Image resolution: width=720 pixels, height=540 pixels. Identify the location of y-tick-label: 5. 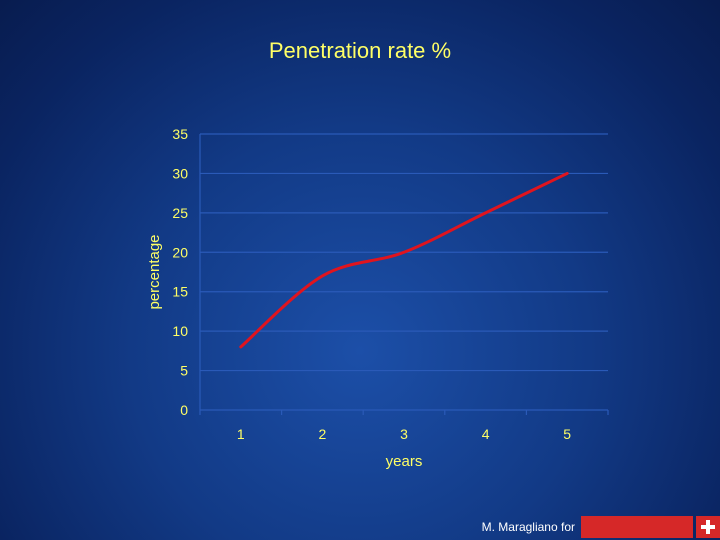
(184, 371).